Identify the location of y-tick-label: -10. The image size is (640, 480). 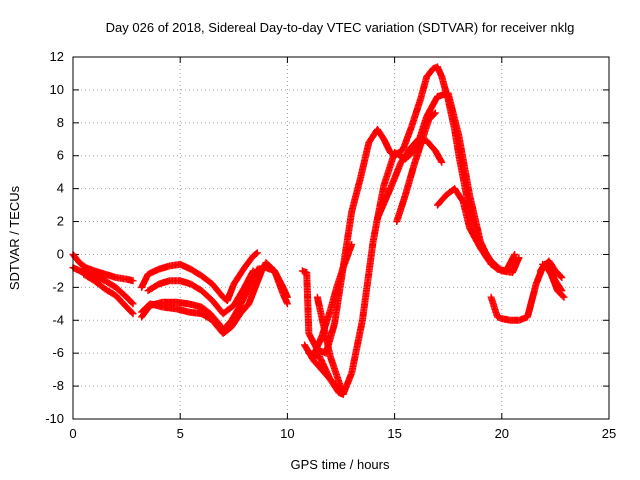
(54, 418).